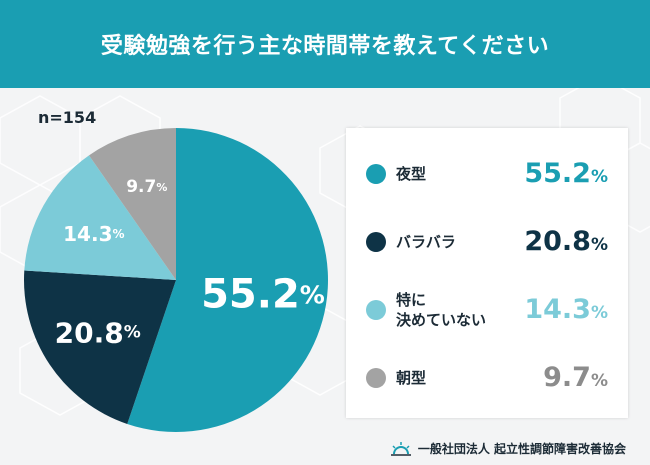  Describe the element at coordinates (263, 294) in the screenshot. I see `pie-slice-label-0: 55.2%` at that location.